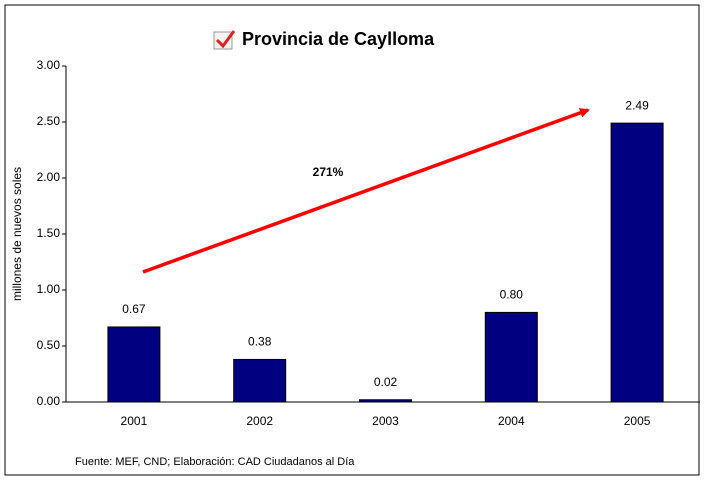  I want to click on value-label: 0.02, so click(386, 382).